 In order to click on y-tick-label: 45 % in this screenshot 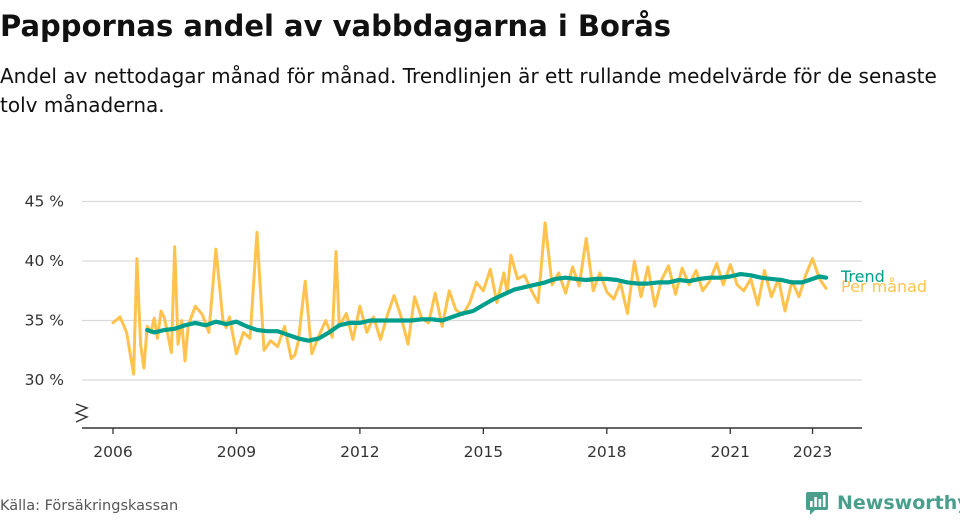, I will do `click(44, 202)`.